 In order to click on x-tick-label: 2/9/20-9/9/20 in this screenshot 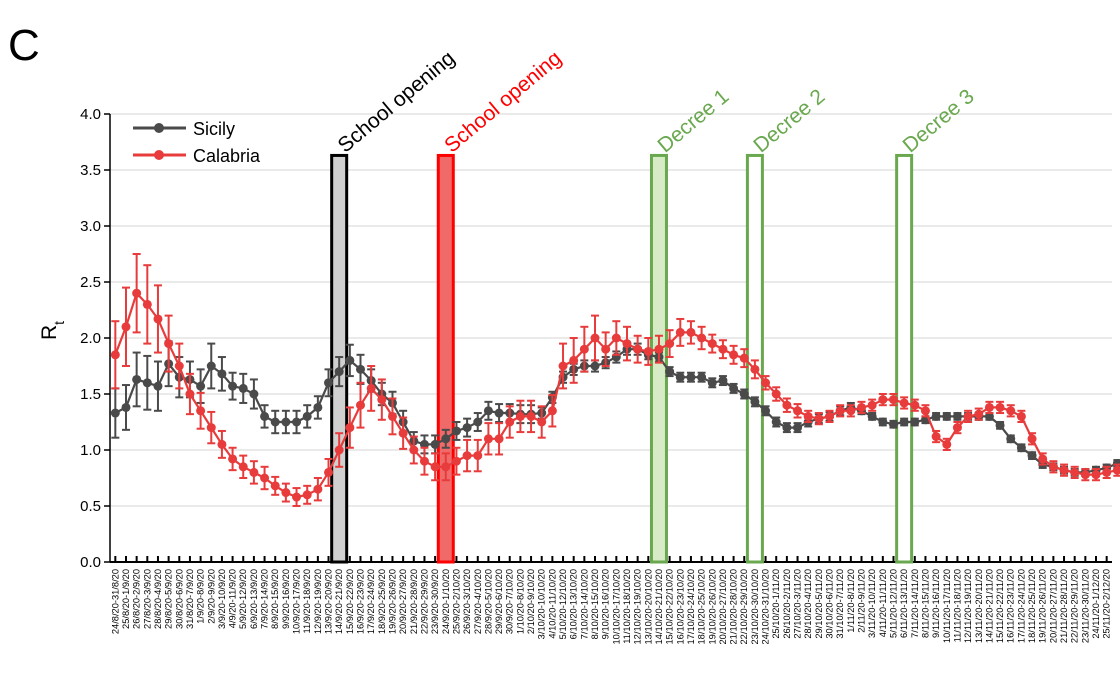, I will do `click(211, 596)`.